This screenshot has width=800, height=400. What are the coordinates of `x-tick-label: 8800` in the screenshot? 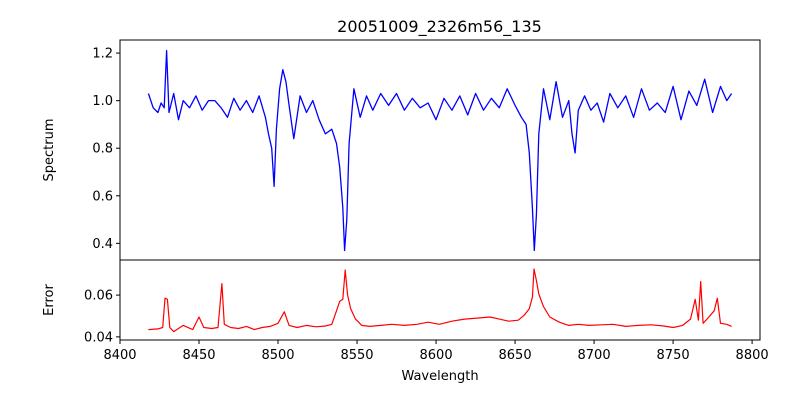 It's located at (752, 355).